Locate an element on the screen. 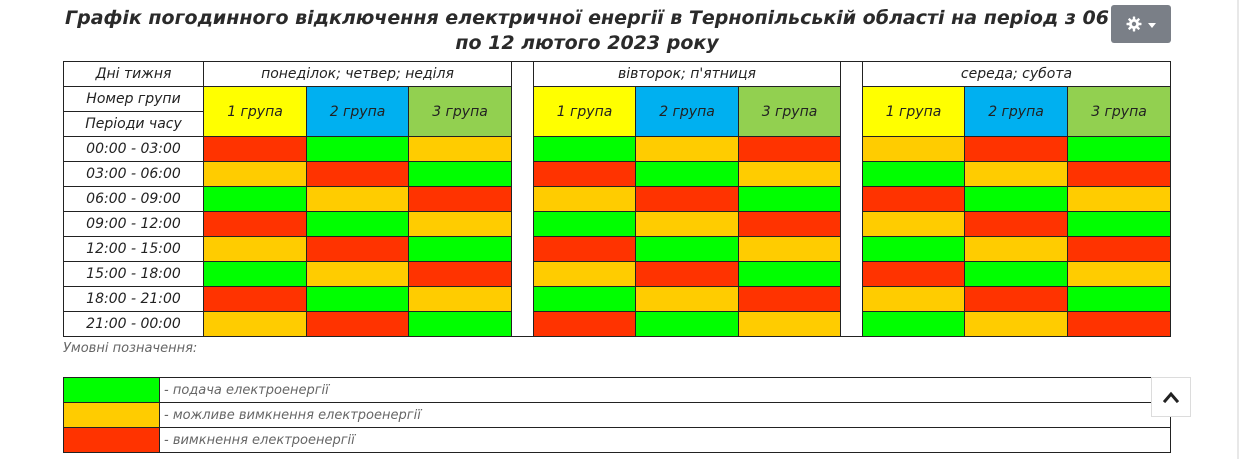  legend-swatch-green is located at coordinates (111, 390).